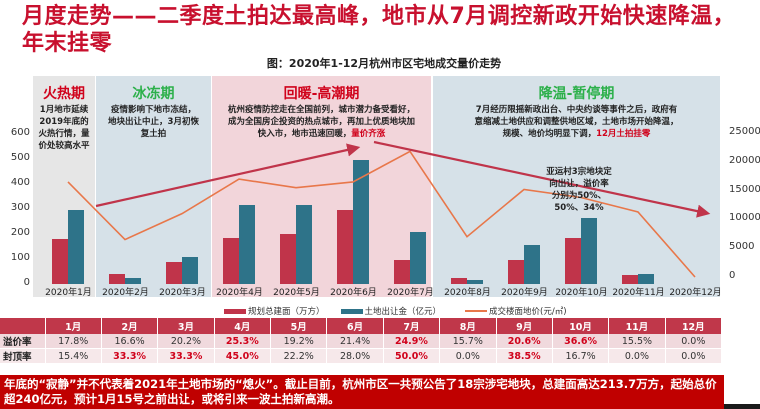 The height and width of the screenshot is (409, 760). I want to click on table-cell: 22.2%, so click(299, 355).